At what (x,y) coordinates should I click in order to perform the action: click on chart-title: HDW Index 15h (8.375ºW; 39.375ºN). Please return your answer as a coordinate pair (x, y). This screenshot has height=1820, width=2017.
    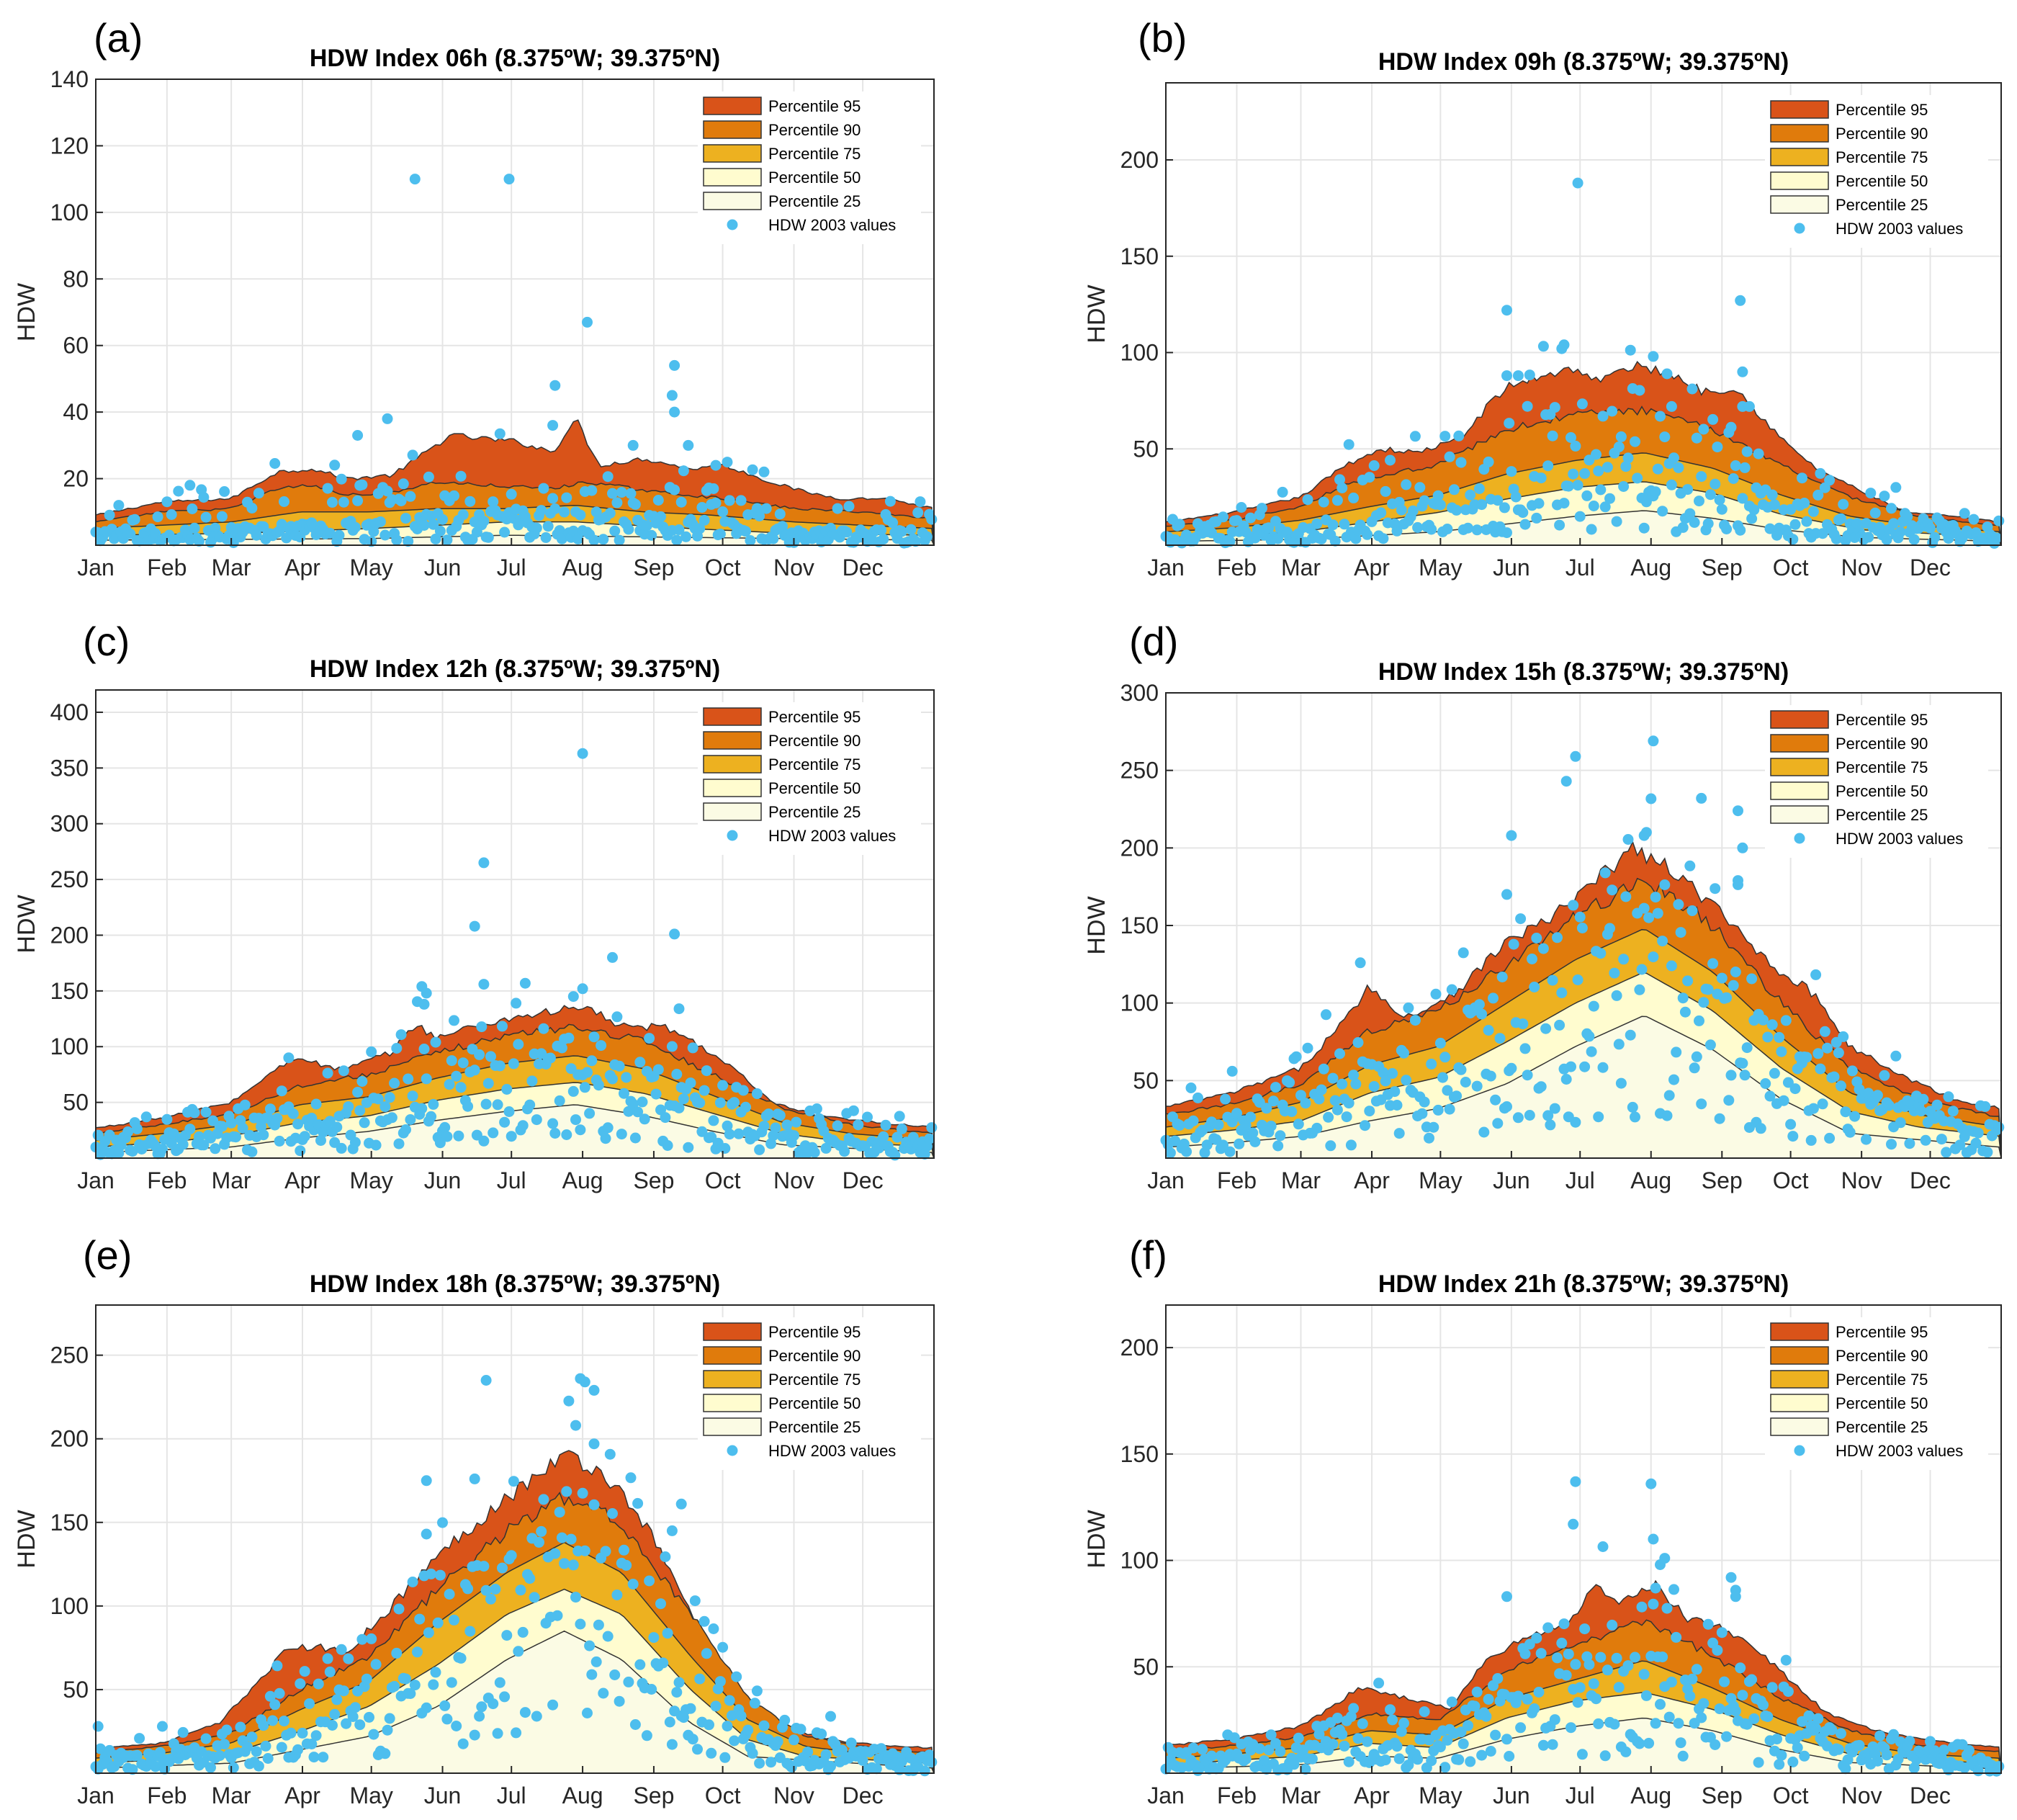
    Looking at the image, I should click on (1583, 672).